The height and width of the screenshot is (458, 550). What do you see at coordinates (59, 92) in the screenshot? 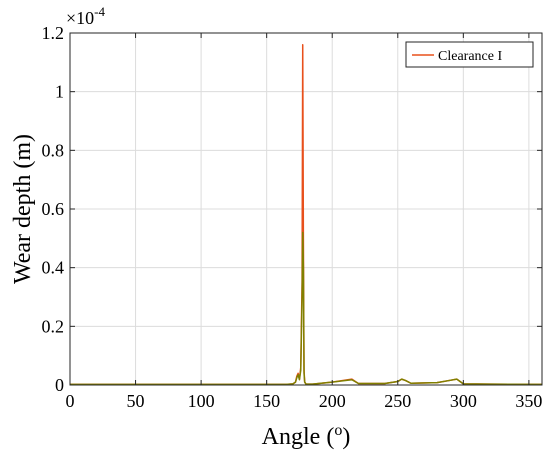
I see `y-tick-label: 1` at bounding box center [59, 92].